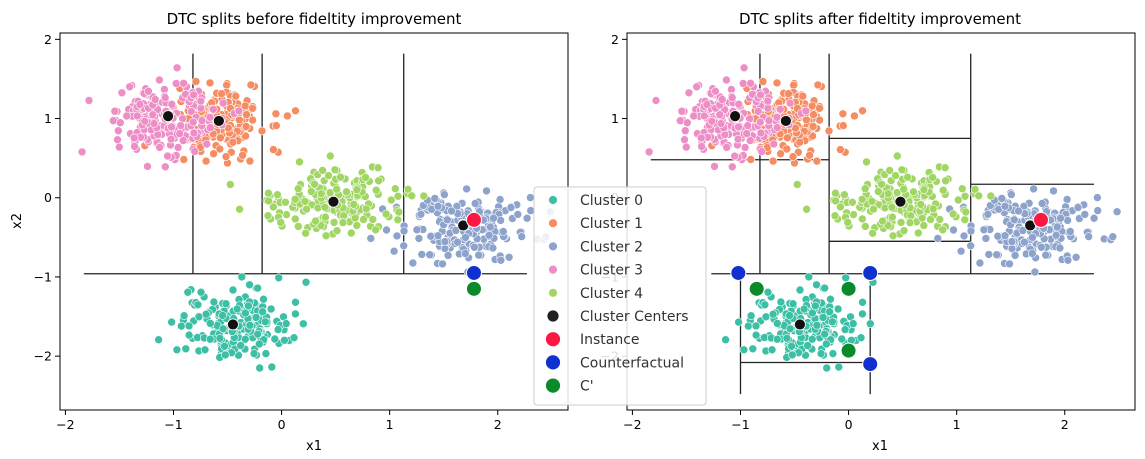 Image resolution: width=1145 pixels, height=459 pixels. I want to click on legend-label: Instance, so click(610, 340).